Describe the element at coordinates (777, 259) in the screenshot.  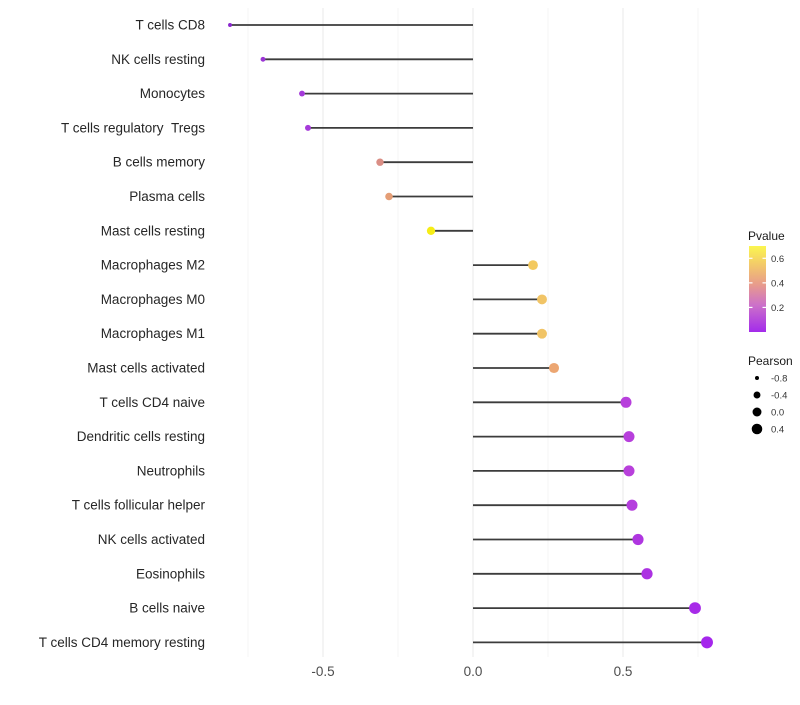
I see `pvalue-tick-label: 0.6` at that location.